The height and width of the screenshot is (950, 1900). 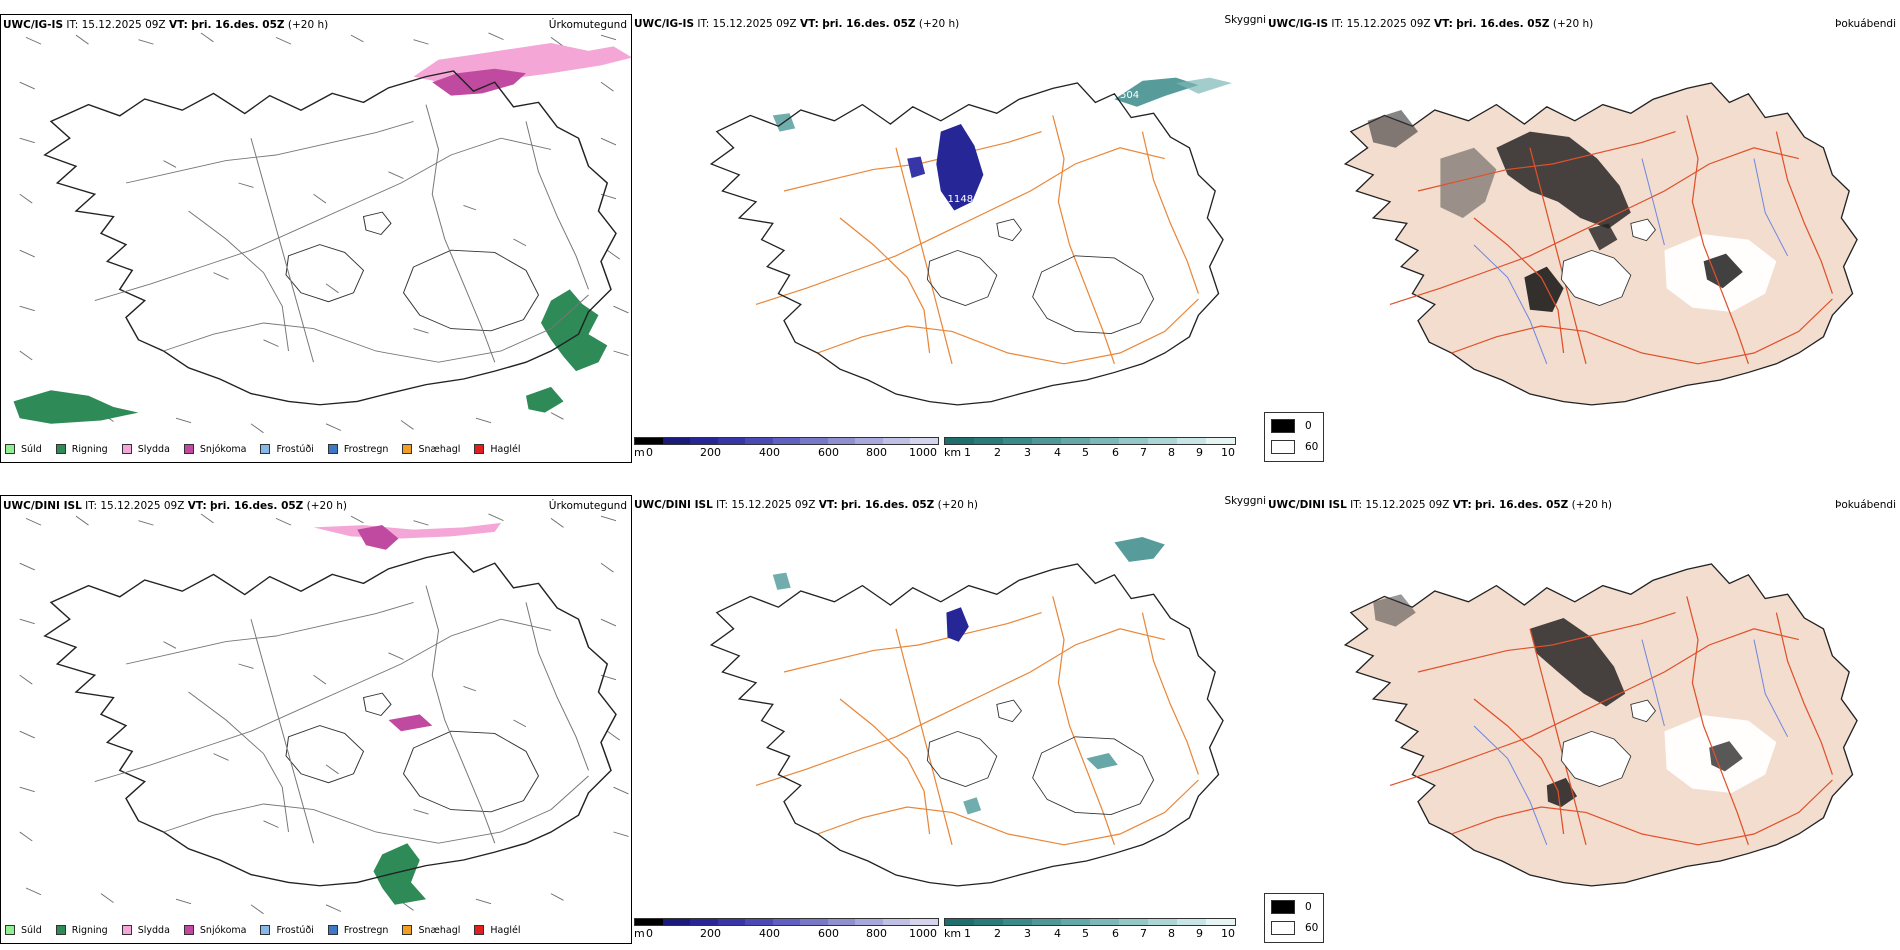 I want to click on precip-type-map-row2, so click(x=324, y=714).